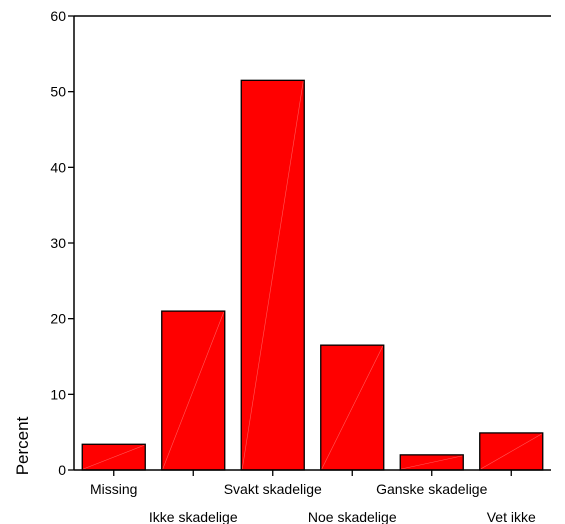 This screenshot has height=524, width=565. What do you see at coordinates (22, 445) in the screenshot?
I see `y-axis-title: Percent` at bounding box center [22, 445].